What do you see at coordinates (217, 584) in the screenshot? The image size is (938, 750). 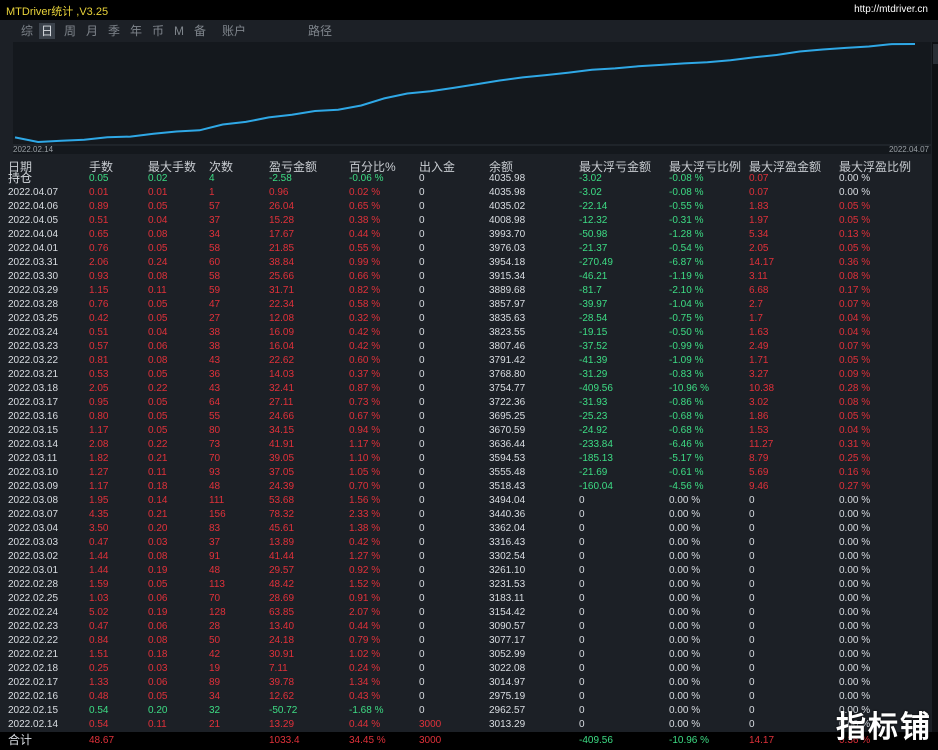 I see `cell-count: 113` at bounding box center [217, 584].